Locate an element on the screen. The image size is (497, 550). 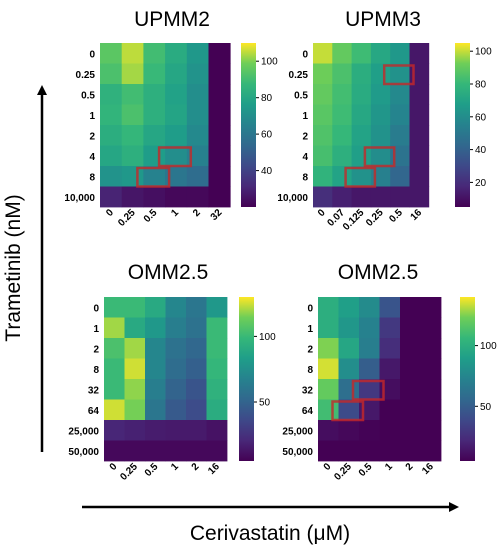
row-label: 32 is located at coordinates (308, 390).